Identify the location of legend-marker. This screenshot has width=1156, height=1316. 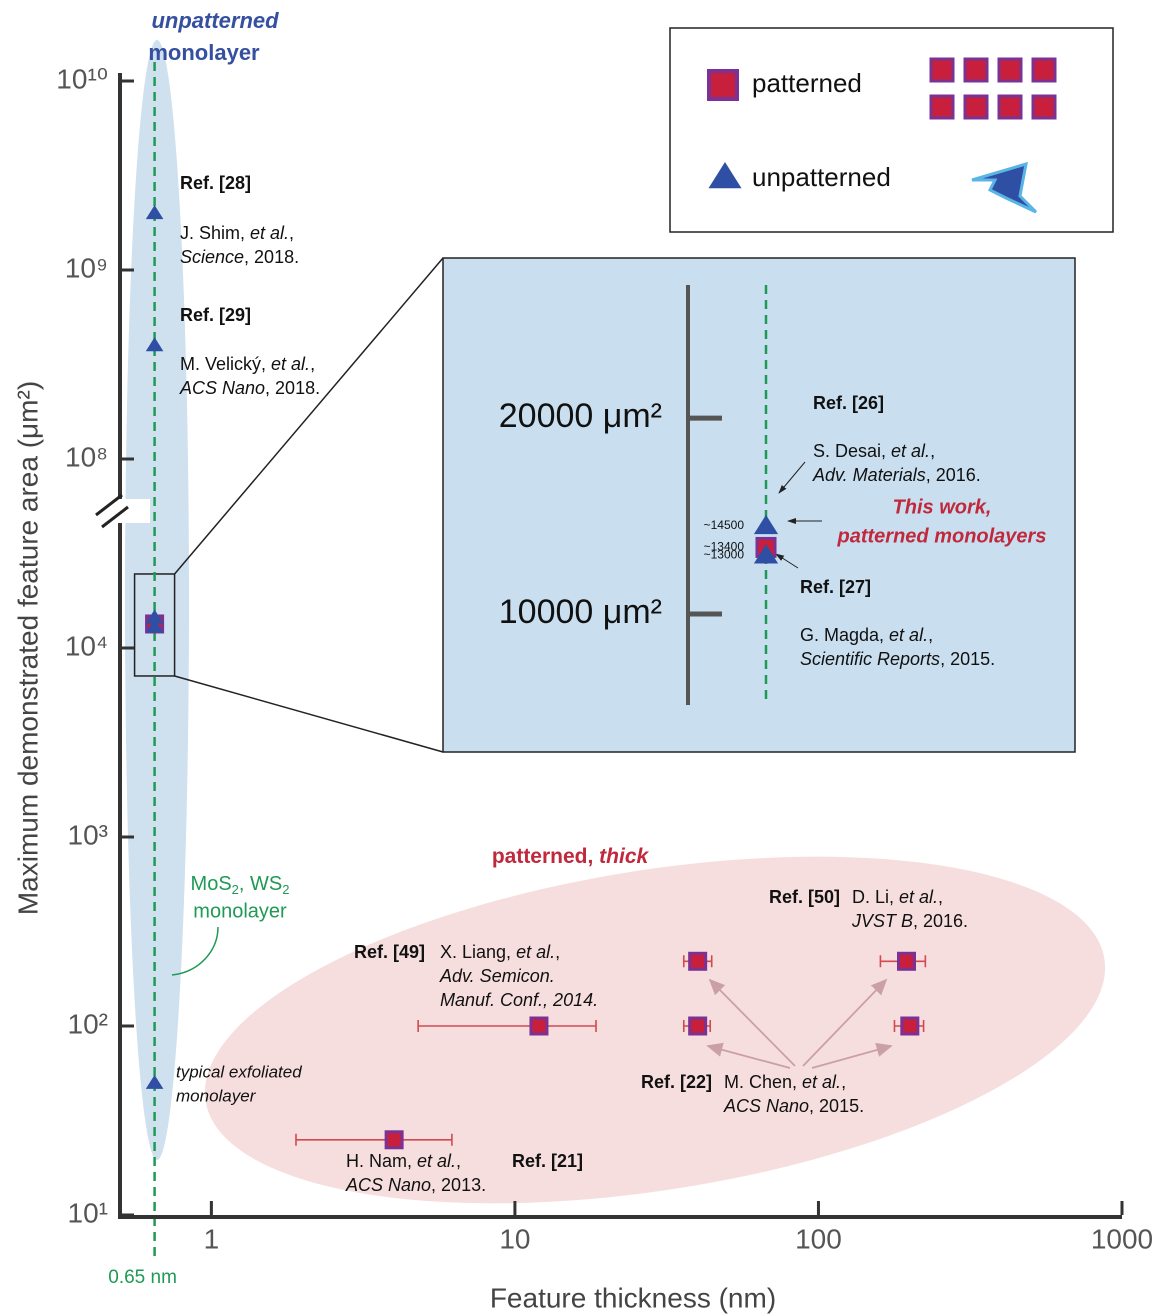
(723, 85).